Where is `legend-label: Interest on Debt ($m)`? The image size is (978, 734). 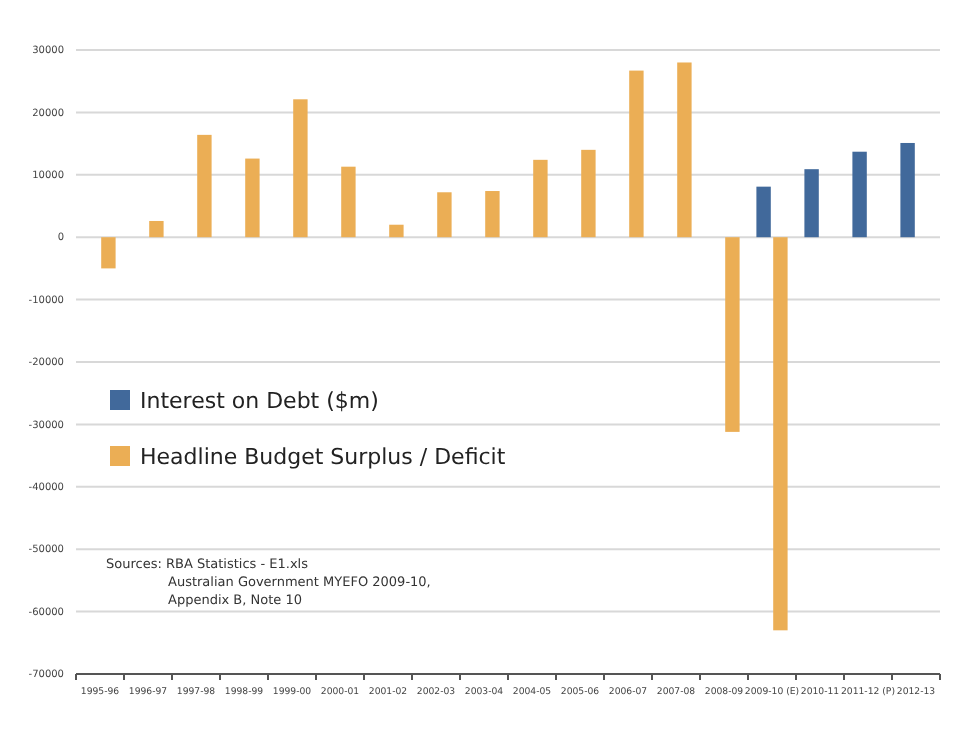
legend-label: Interest on Debt ($m) is located at coordinates (259, 400).